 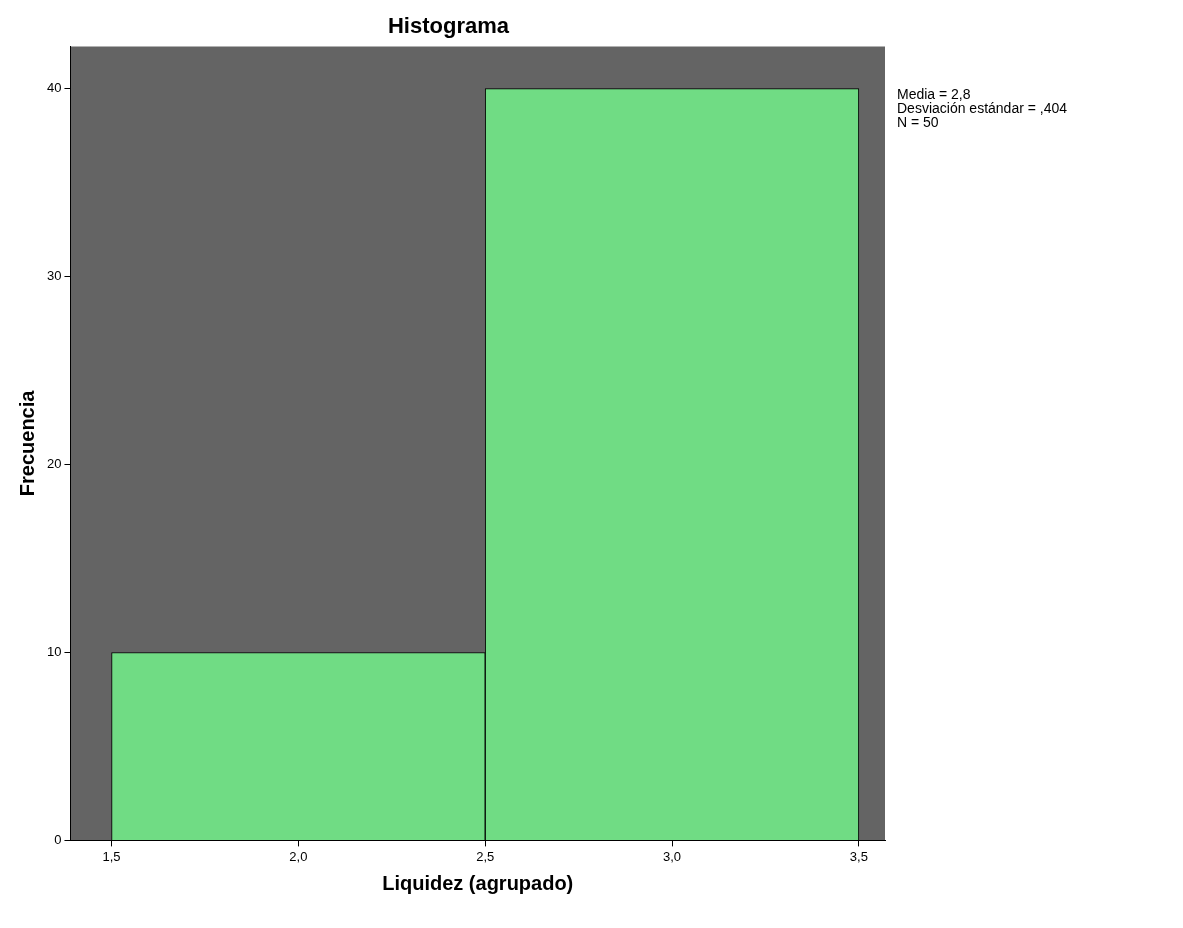 What do you see at coordinates (54, 276) in the screenshot?
I see `y-tick-label: 30` at bounding box center [54, 276].